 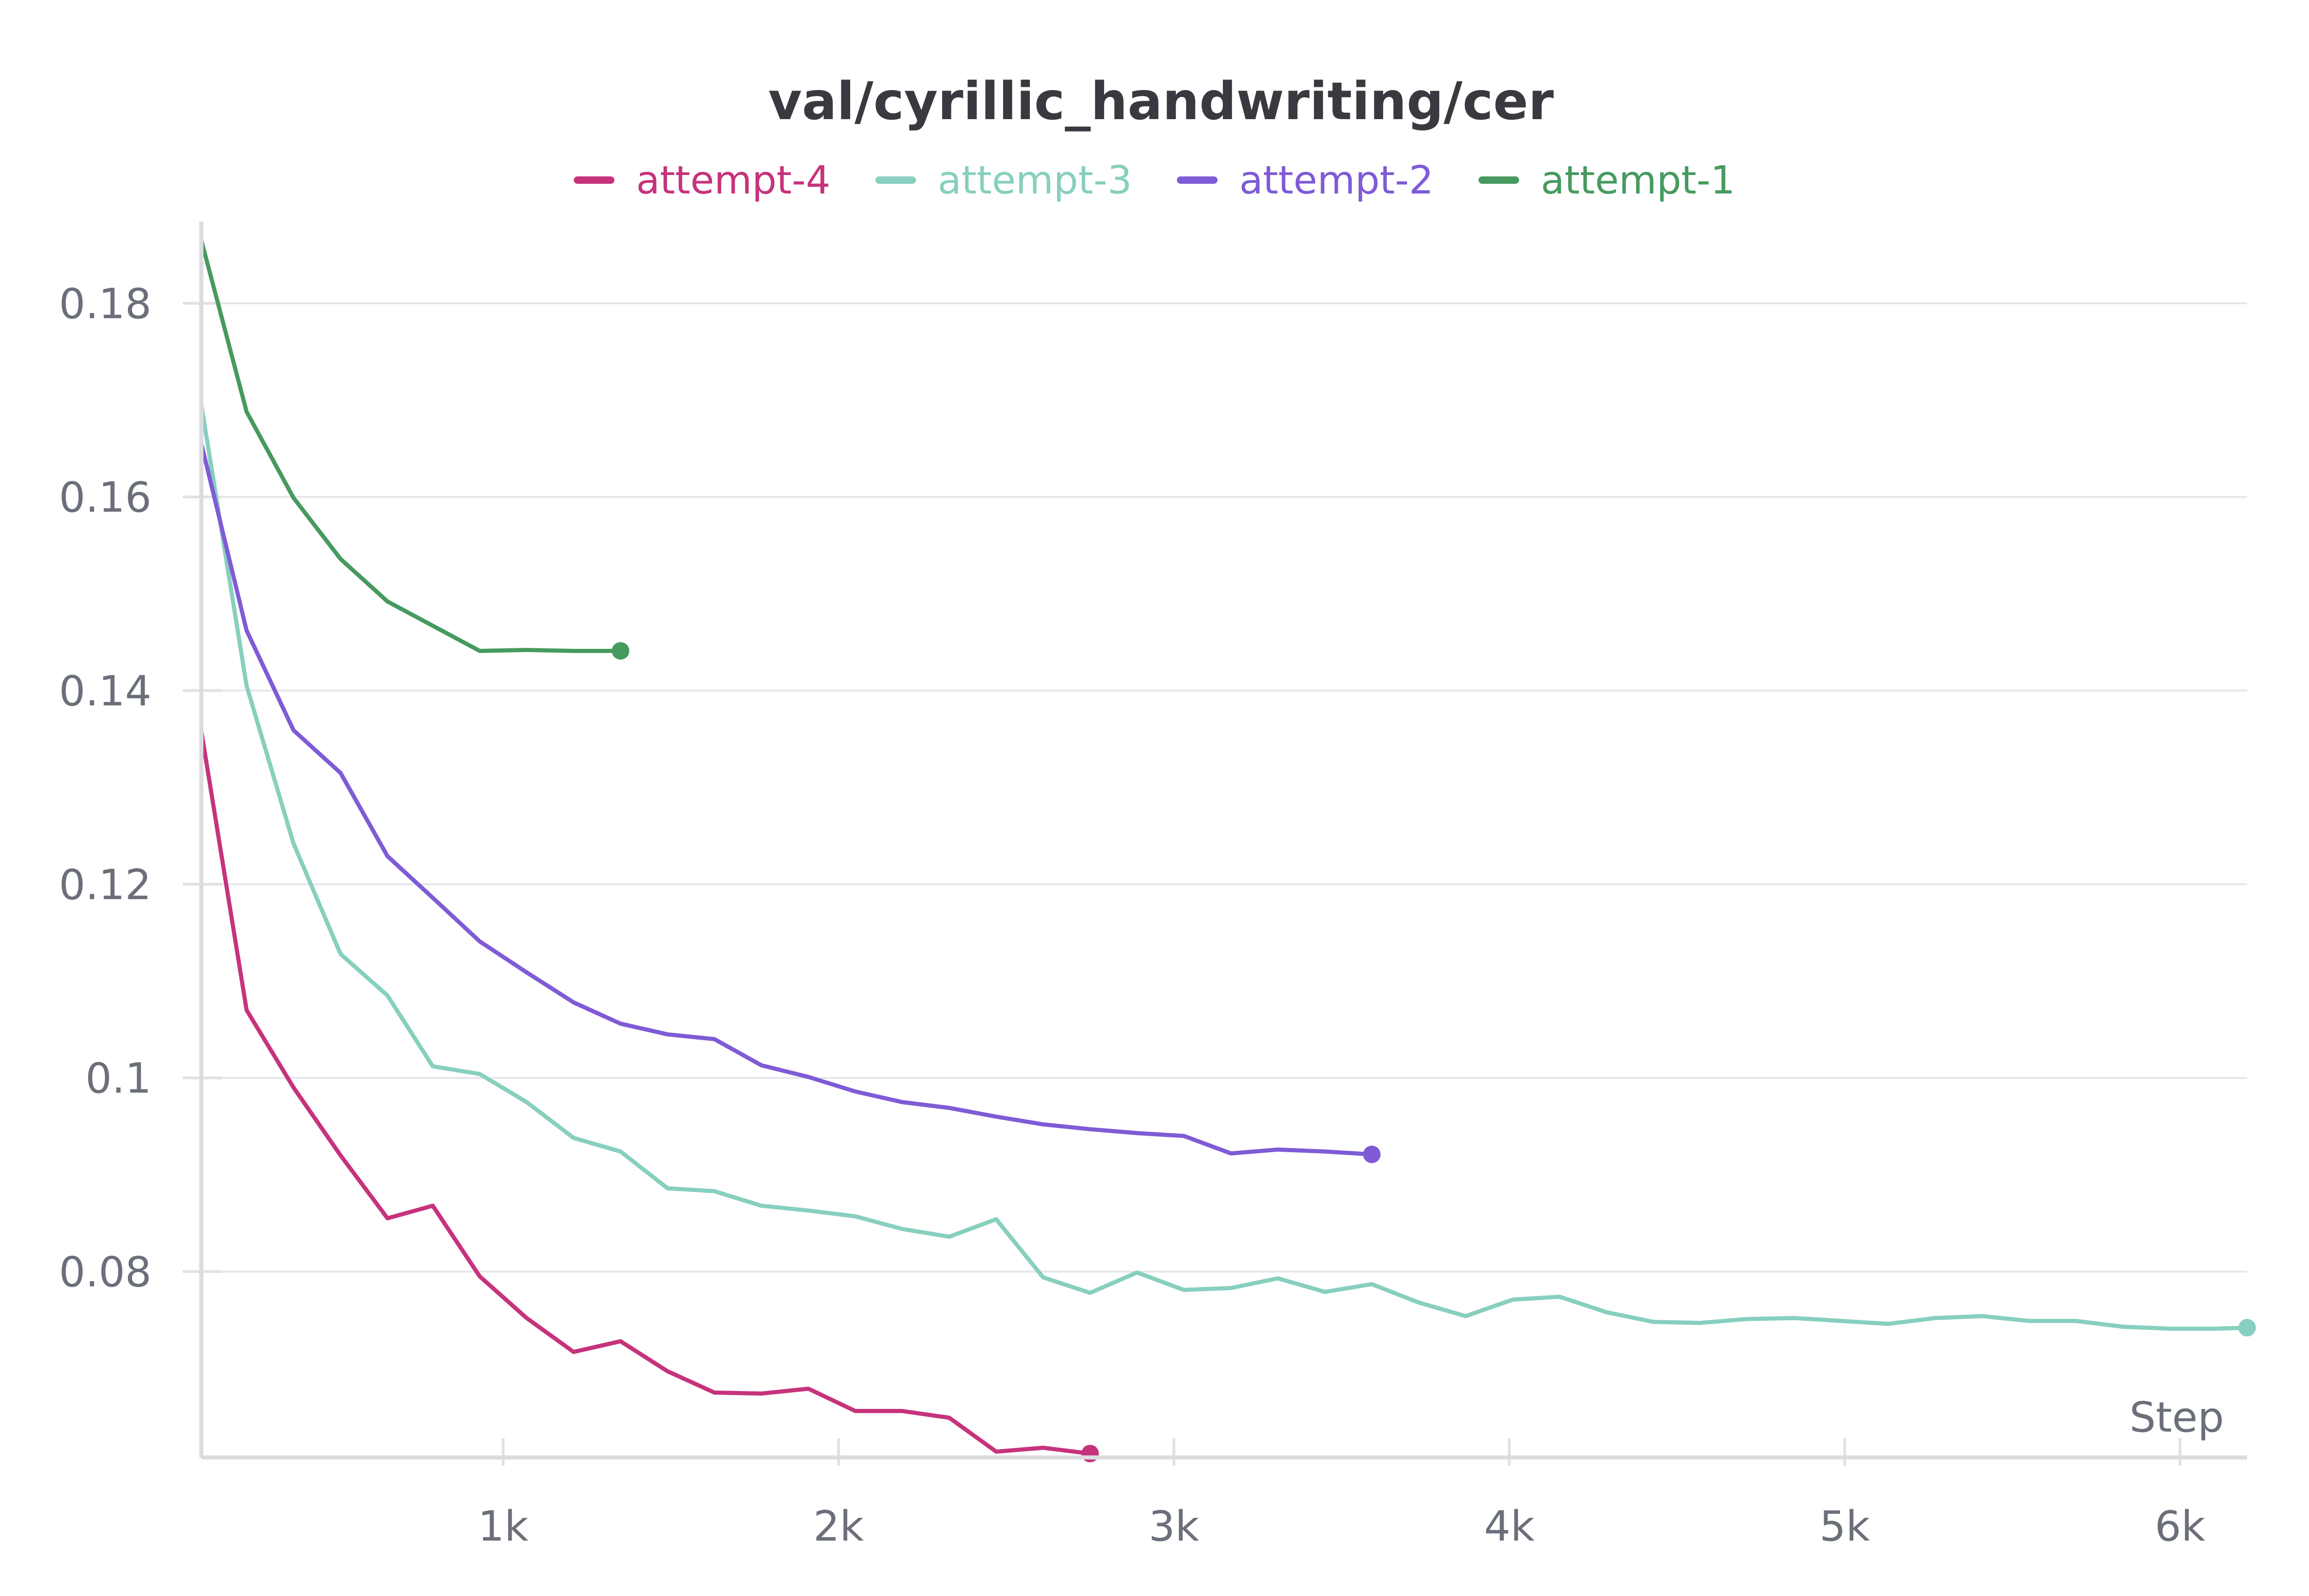 I want to click on x-tick-label: 2k, so click(x=839, y=1526).